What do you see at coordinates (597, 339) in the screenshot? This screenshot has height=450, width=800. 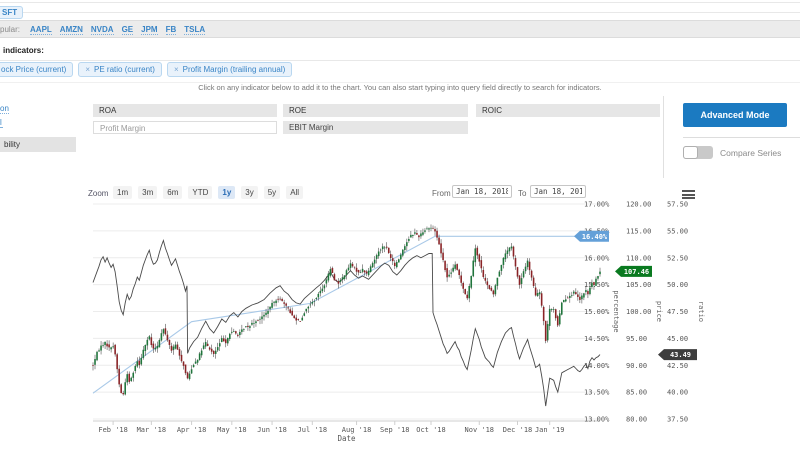 I see `svg-text: 14.50%` at bounding box center [597, 339].